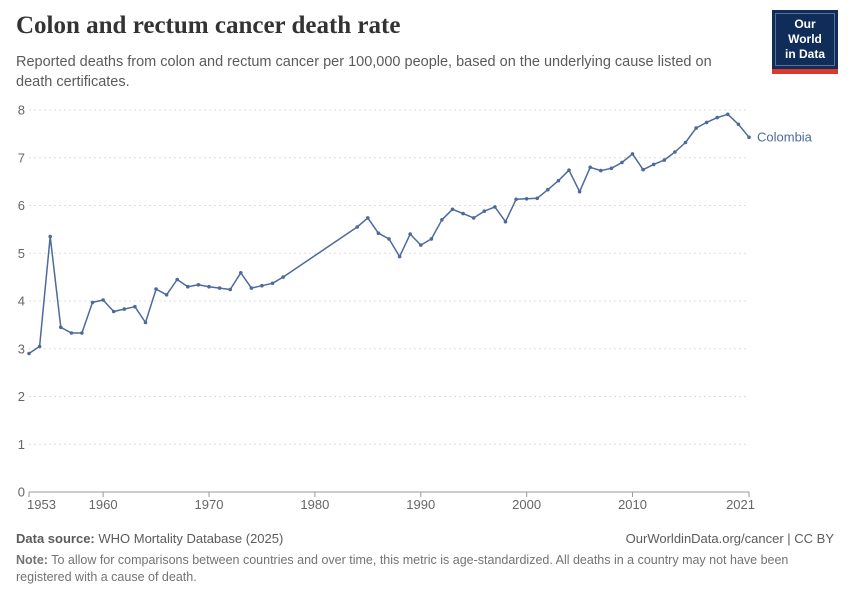  What do you see at coordinates (431, 239) in the screenshot?
I see `data-point-1991` at bounding box center [431, 239].